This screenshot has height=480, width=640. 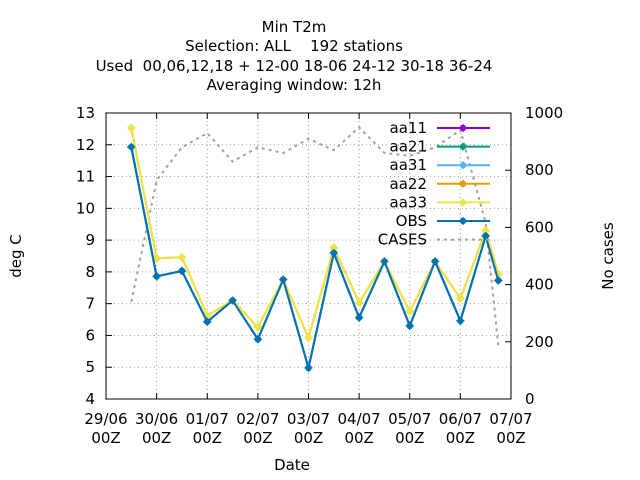 I want to click on legend-entry-aa21: aa21, so click(x=440, y=147).